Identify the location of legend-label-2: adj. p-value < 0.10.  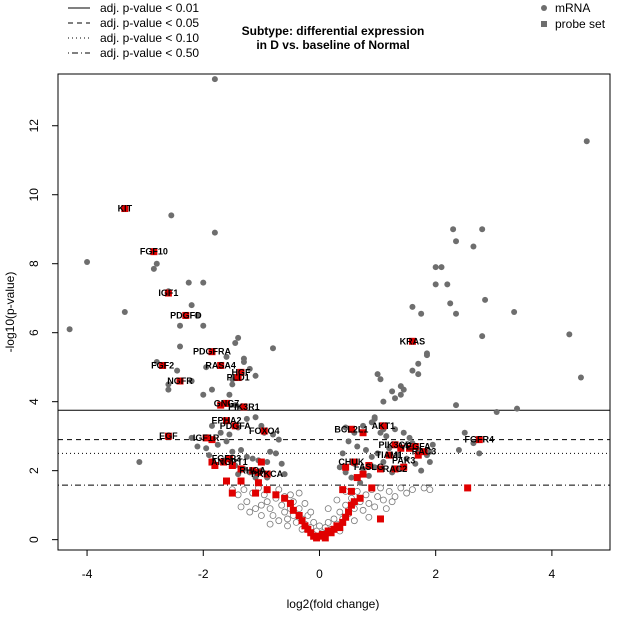
(149, 38).